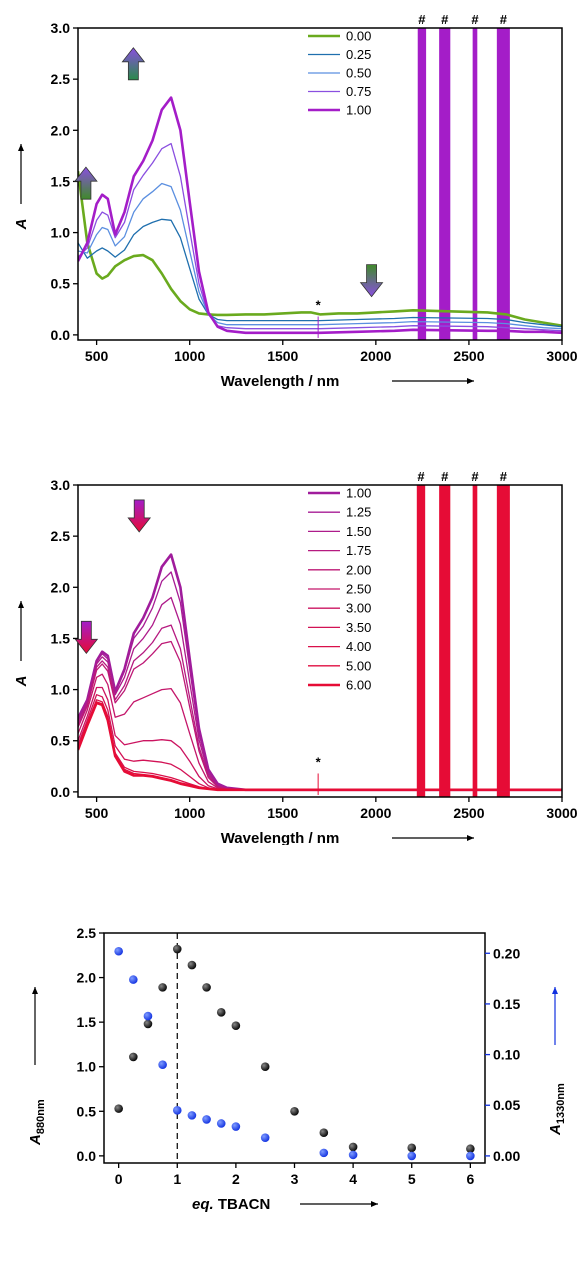 The height and width of the screenshot is (1267, 583). Describe the element at coordinates (61, 485) in the screenshot. I see `y-tick-label: 3.0` at that location.